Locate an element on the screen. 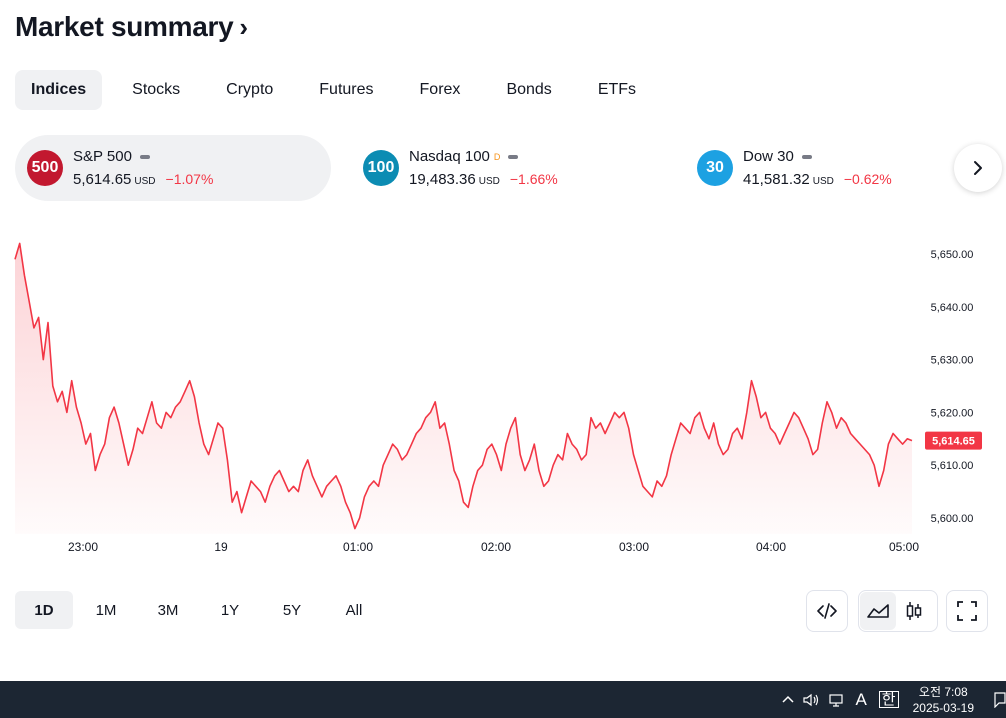 The height and width of the screenshot is (718, 1006). delayed-indicator: D is located at coordinates (497, 156).